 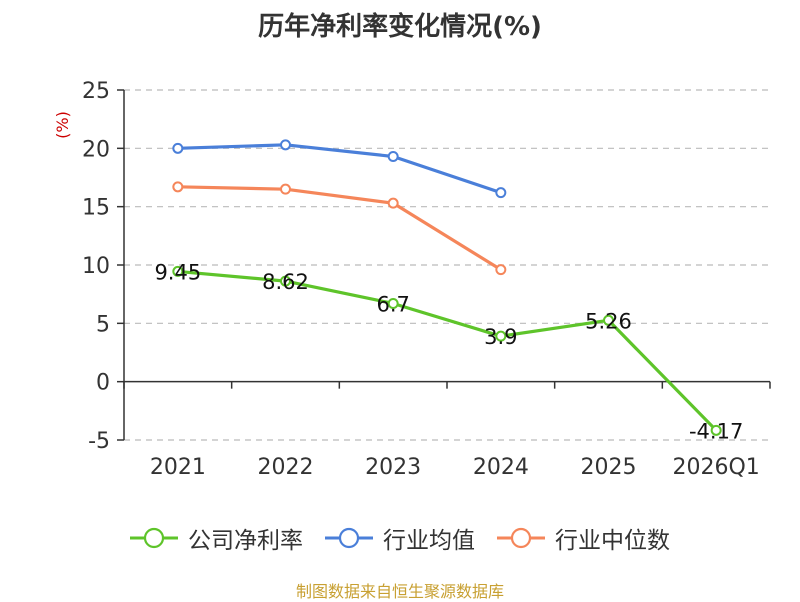 What do you see at coordinates (400, 27) in the screenshot?
I see `chart-title: 历年净利率变化情况(%)` at bounding box center [400, 27].